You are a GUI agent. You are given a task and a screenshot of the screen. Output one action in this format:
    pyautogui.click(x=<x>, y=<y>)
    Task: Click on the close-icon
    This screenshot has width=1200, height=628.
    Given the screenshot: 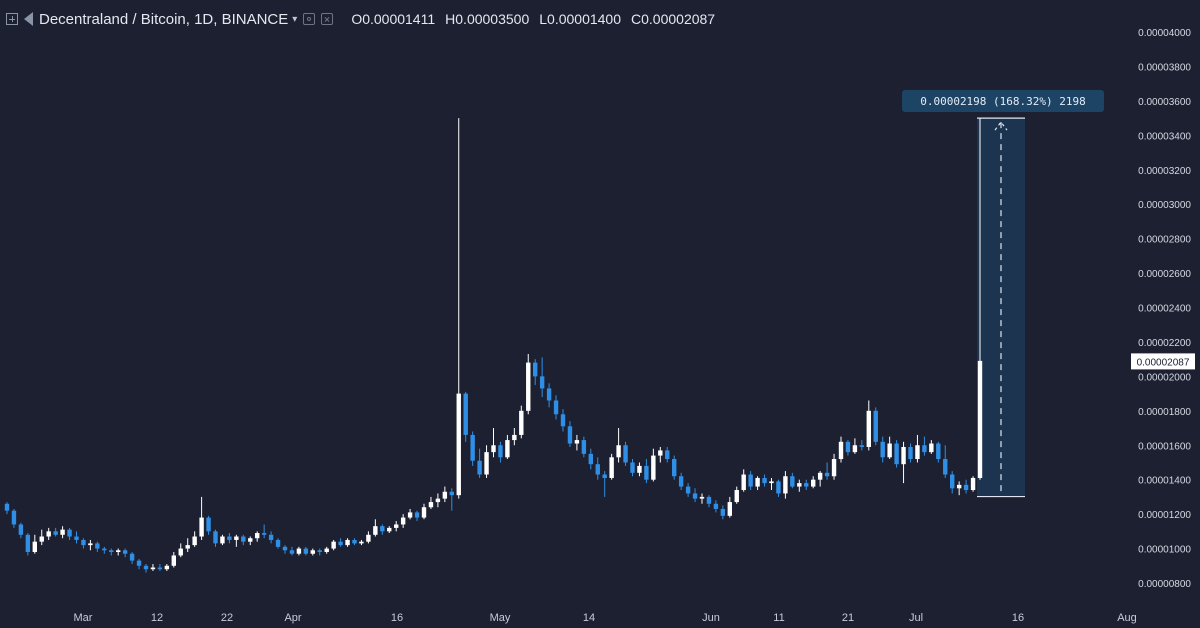 What is the action you would take?
    pyautogui.click(x=327, y=19)
    